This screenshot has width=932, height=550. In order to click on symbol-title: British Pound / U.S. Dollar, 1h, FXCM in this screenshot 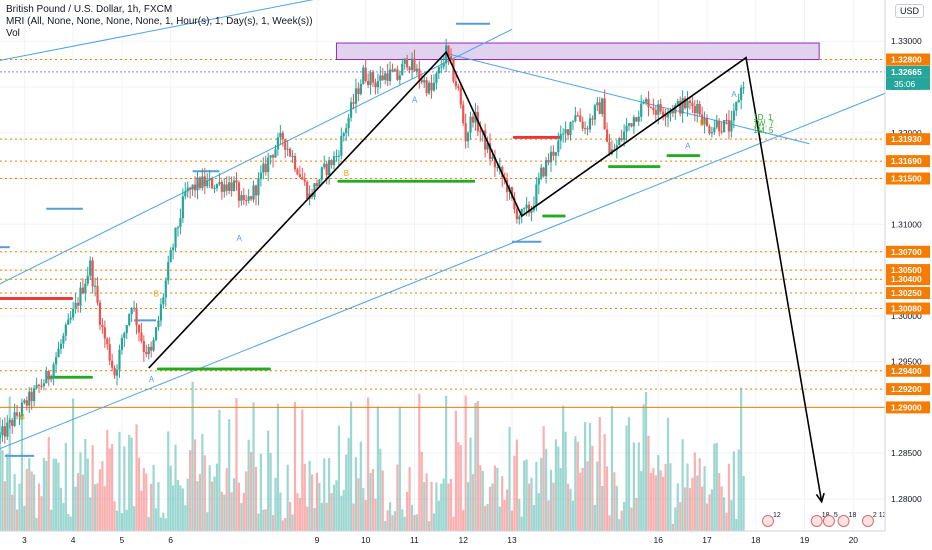, I will do `click(89, 9)`.